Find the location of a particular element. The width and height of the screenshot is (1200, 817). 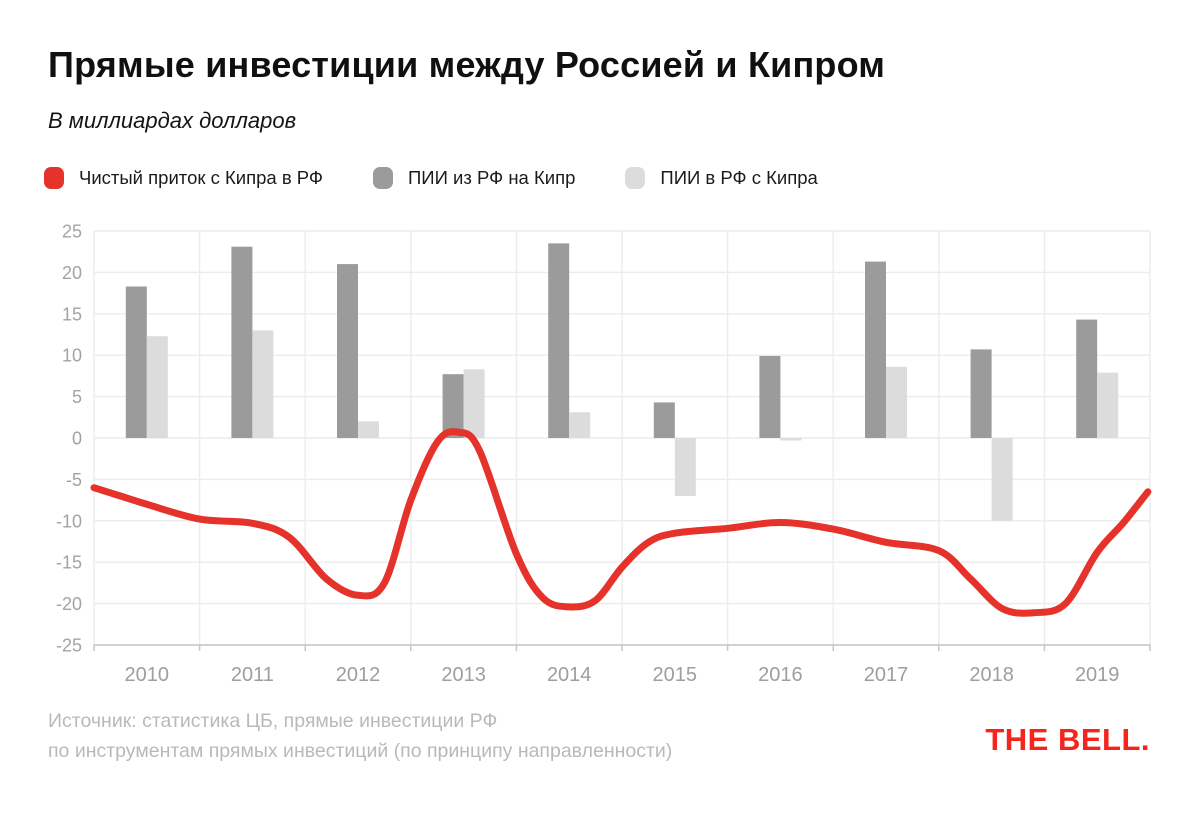

legend-label-net-inflow: Чистый приток с Кипра в РФ is located at coordinates (201, 177).